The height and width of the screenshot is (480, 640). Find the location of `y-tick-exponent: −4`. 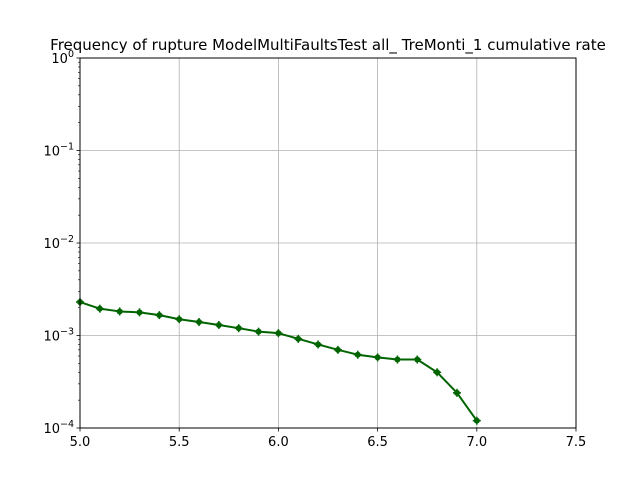

y-tick-exponent: −4 is located at coordinates (67, 424).